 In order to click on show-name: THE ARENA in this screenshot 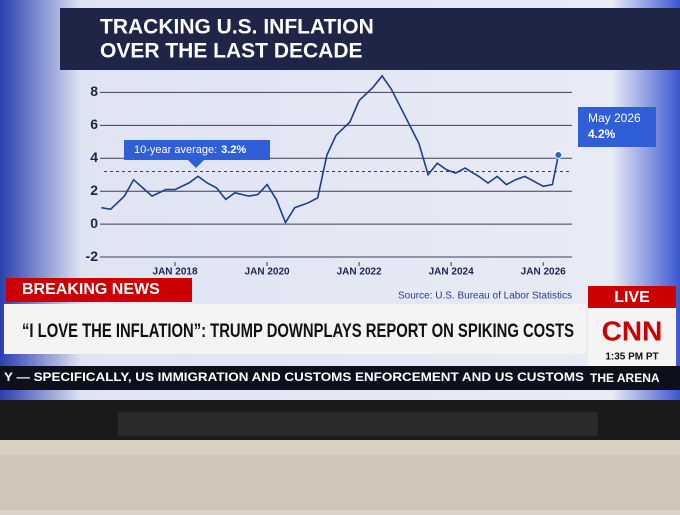, I will do `click(625, 378)`.